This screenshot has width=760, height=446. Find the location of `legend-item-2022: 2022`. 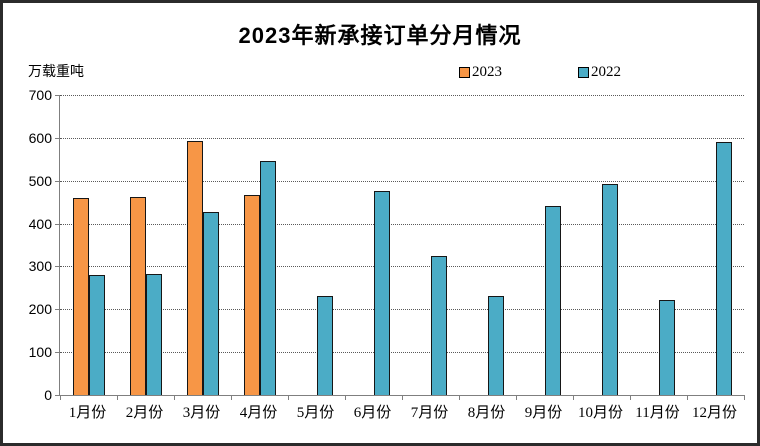

legend-item-2022: 2022 is located at coordinates (599, 72).